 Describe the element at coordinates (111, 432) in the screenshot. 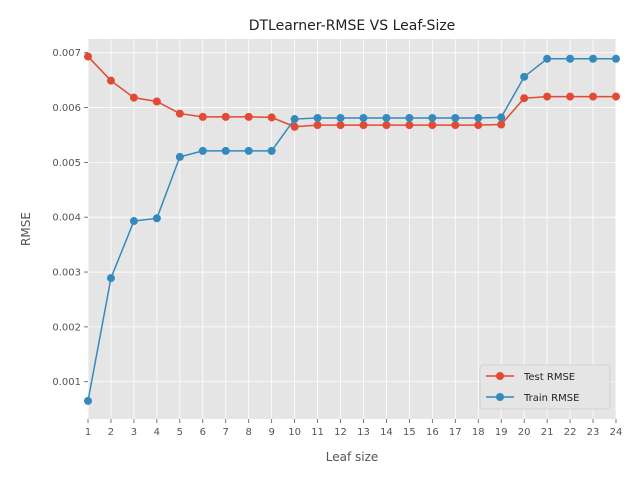

I see `x-tick-label: 2` at that location.